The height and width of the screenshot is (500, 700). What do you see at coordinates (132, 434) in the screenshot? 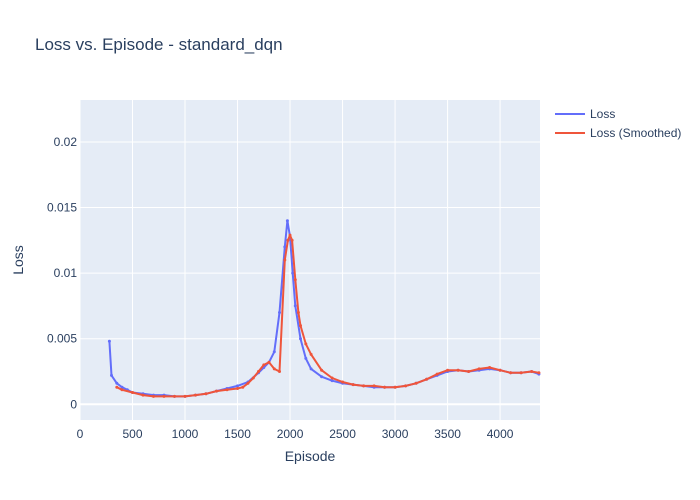
I see `x-tick-label: 500` at bounding box center [132, 434].